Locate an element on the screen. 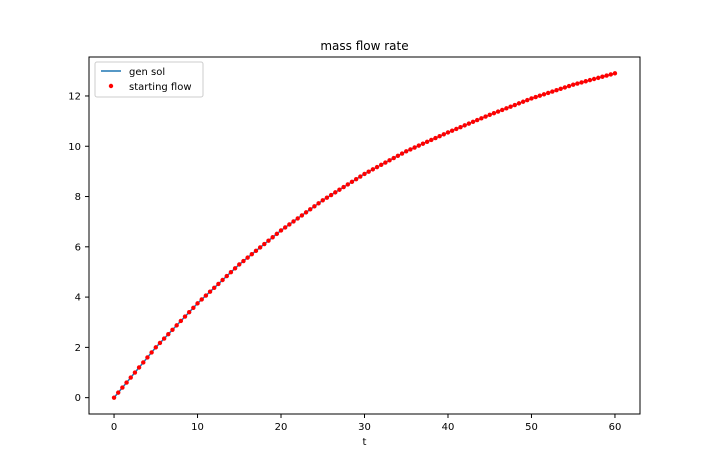  y-tick-label: 6 is located at coordinates (78, 247).